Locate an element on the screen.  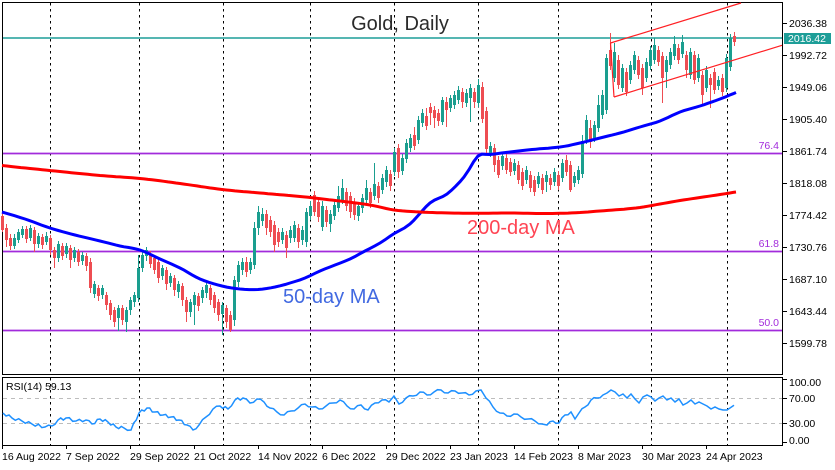
svg-text: 29 Sep 2022 is located at coordinates (160, 457).